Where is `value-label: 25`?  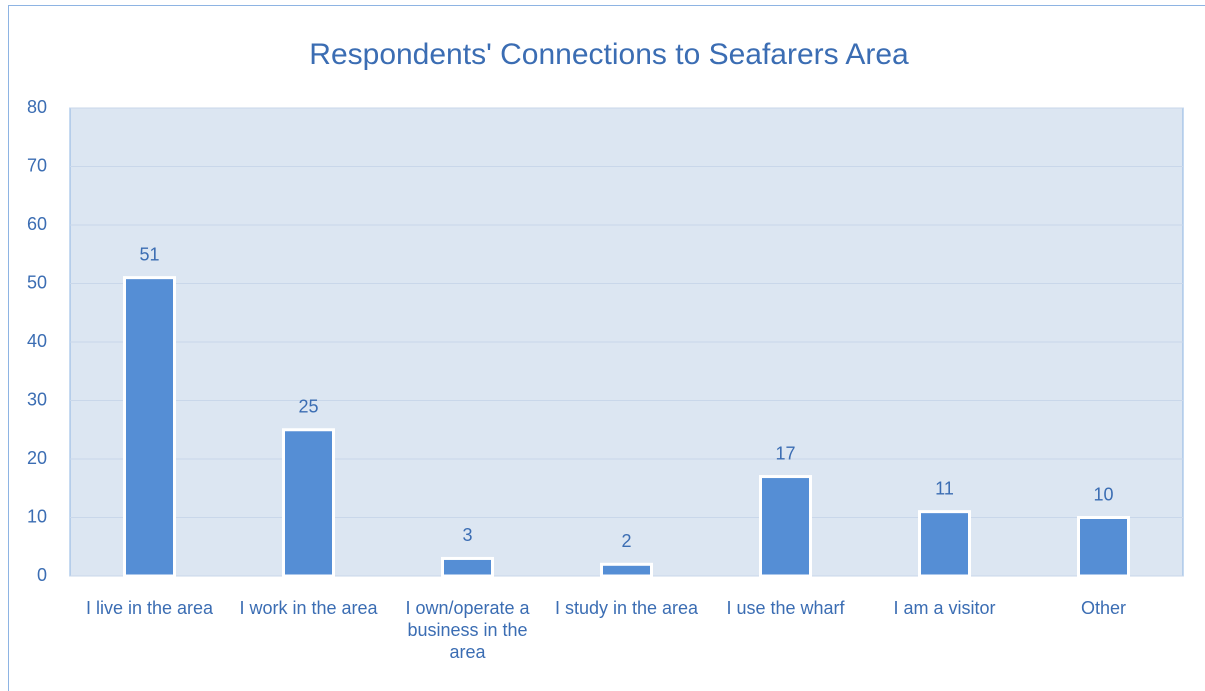
value-label: 25 is located at coordinates (308, 407).